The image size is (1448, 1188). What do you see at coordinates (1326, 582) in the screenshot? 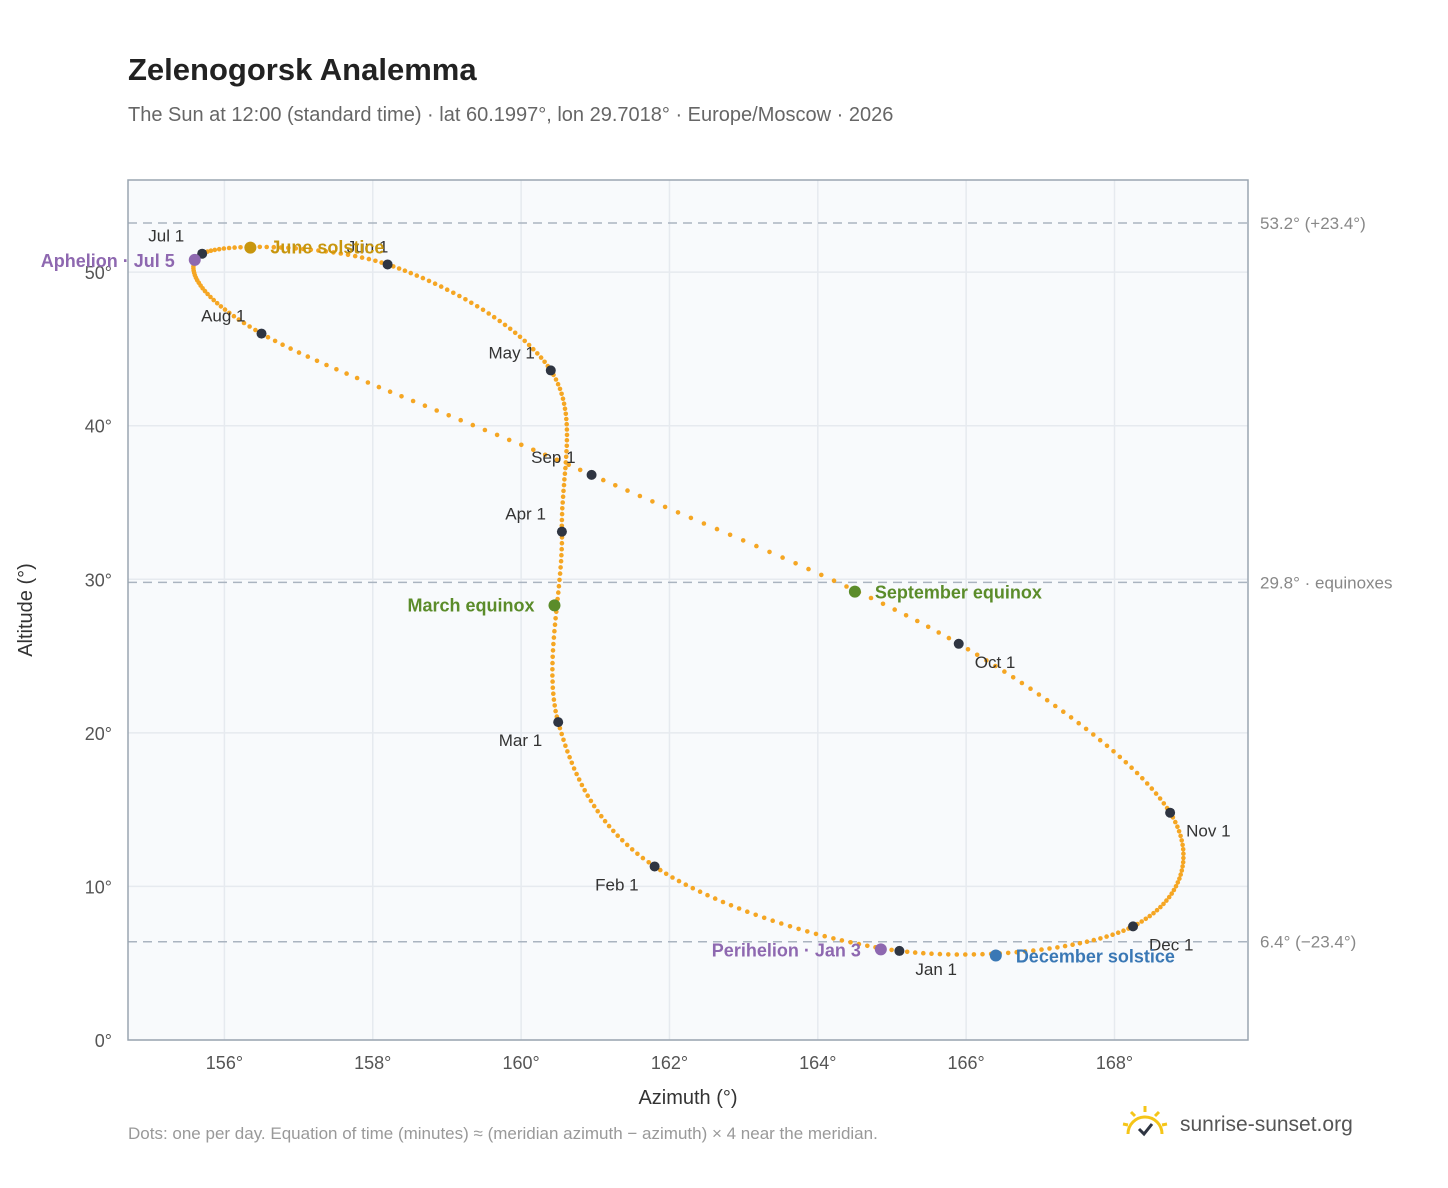
I see `reference-line-label: 29.8° · equinoxes` at bounding box center [1326, 582].